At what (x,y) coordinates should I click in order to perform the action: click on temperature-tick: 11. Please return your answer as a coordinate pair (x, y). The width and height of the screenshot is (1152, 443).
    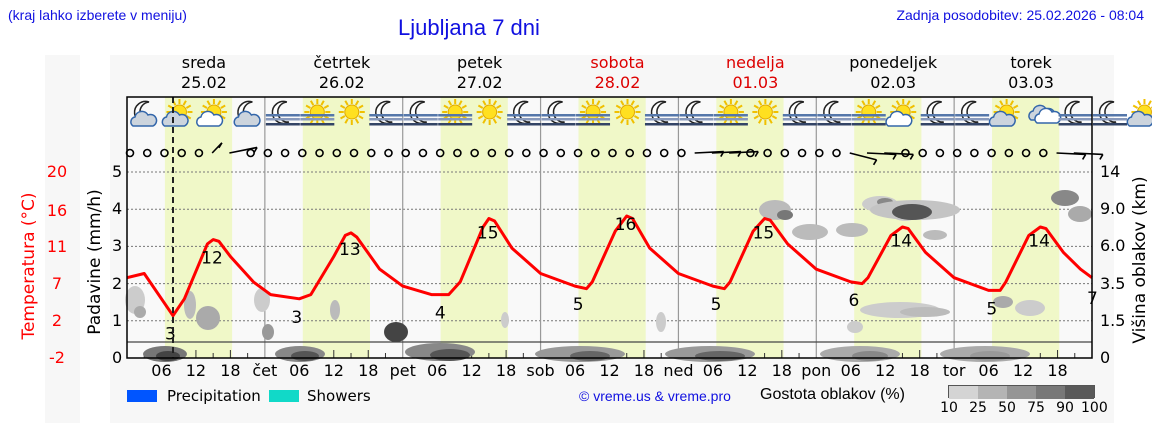
    Looking at the image, I should click on (57, 246).